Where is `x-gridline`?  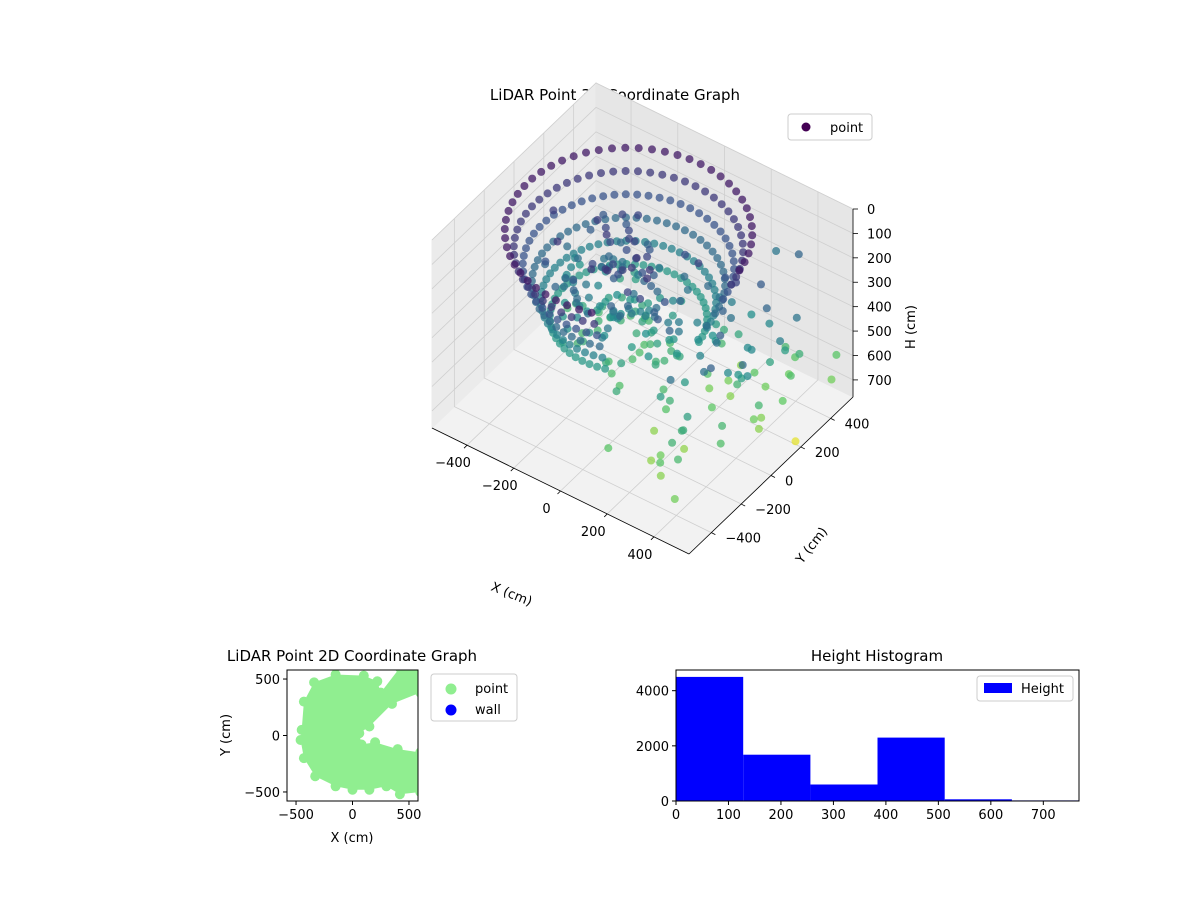 x-gridline is located at coordinates (596, 296).